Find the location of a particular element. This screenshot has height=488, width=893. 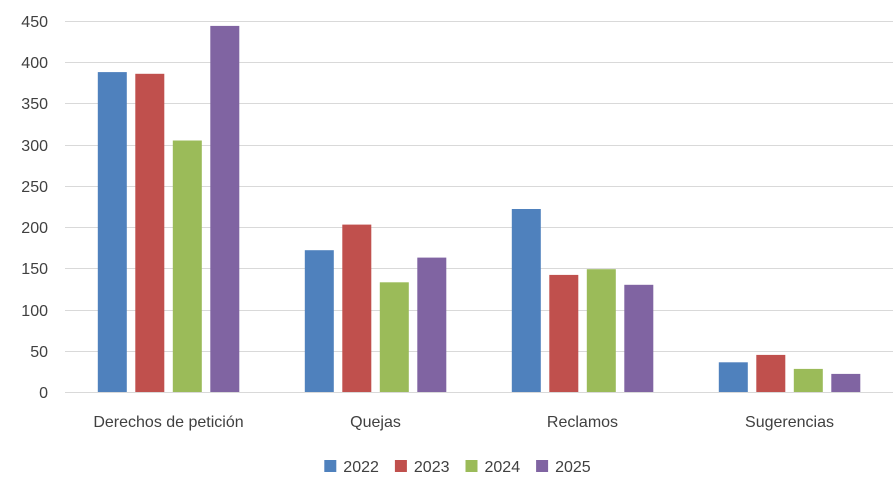

y-axis: 0 50 100 150 200 250 300 350 400 450 is located at coordinates (34, 208).